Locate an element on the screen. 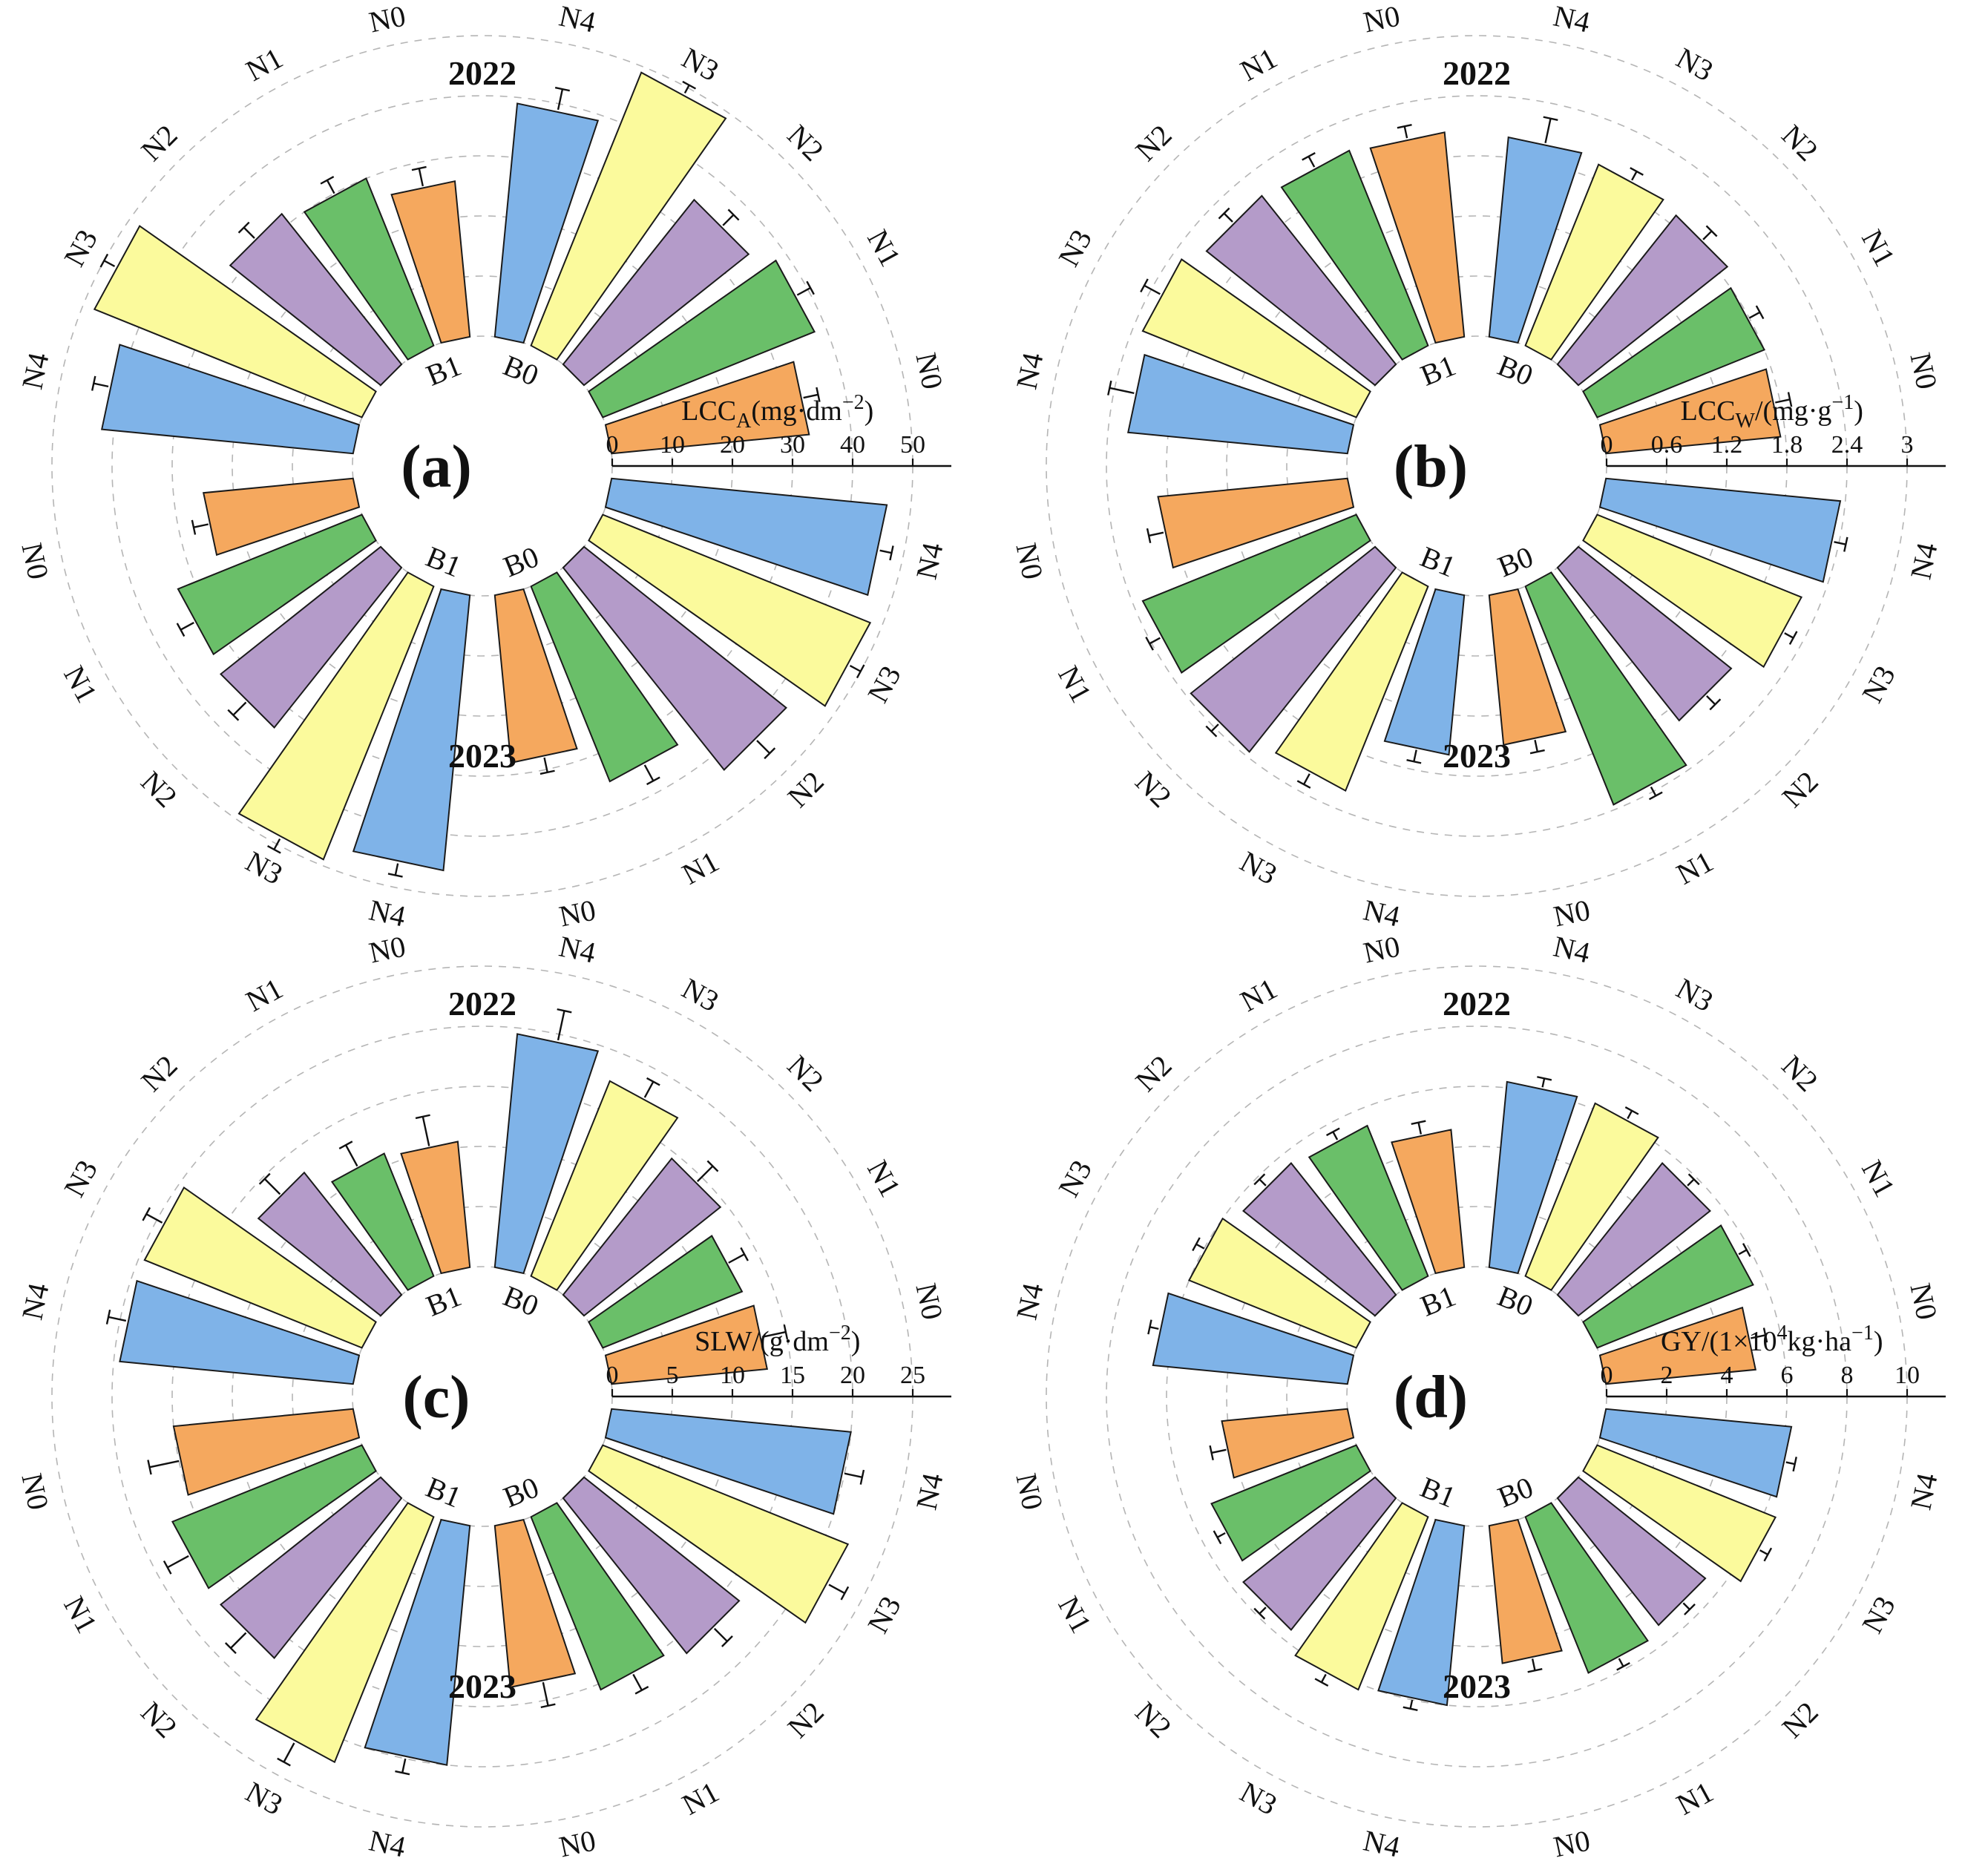  error-bar-2023-B0-N3 is located at coordinates (1791, 638).